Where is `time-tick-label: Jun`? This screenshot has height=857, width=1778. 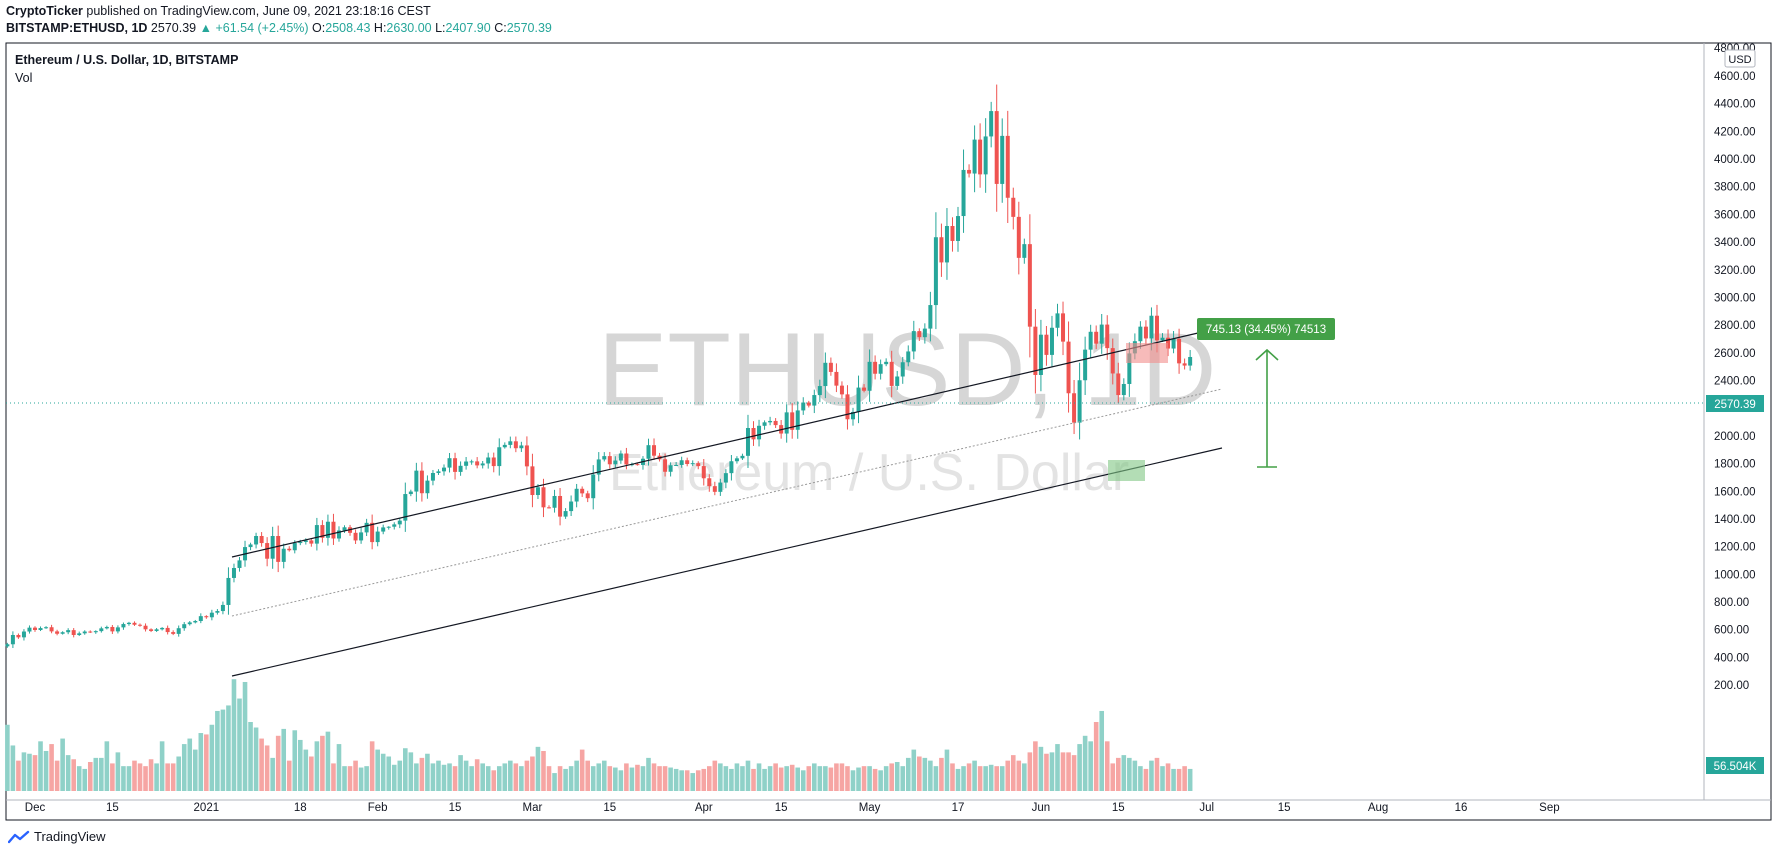 time-tick-label: Jun is located at coordinates (1041, 808).